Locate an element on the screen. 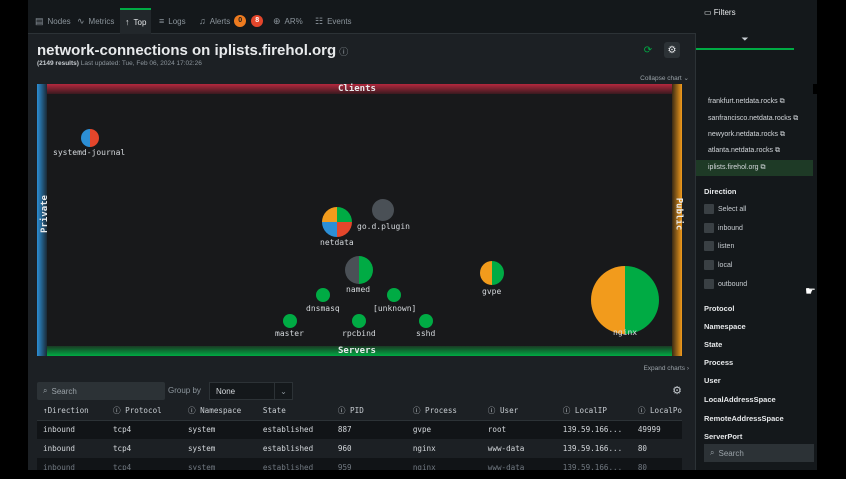 The height and width of the screenshot is (479, 846). node-dnsmasq is located at coordinates (323, 295).